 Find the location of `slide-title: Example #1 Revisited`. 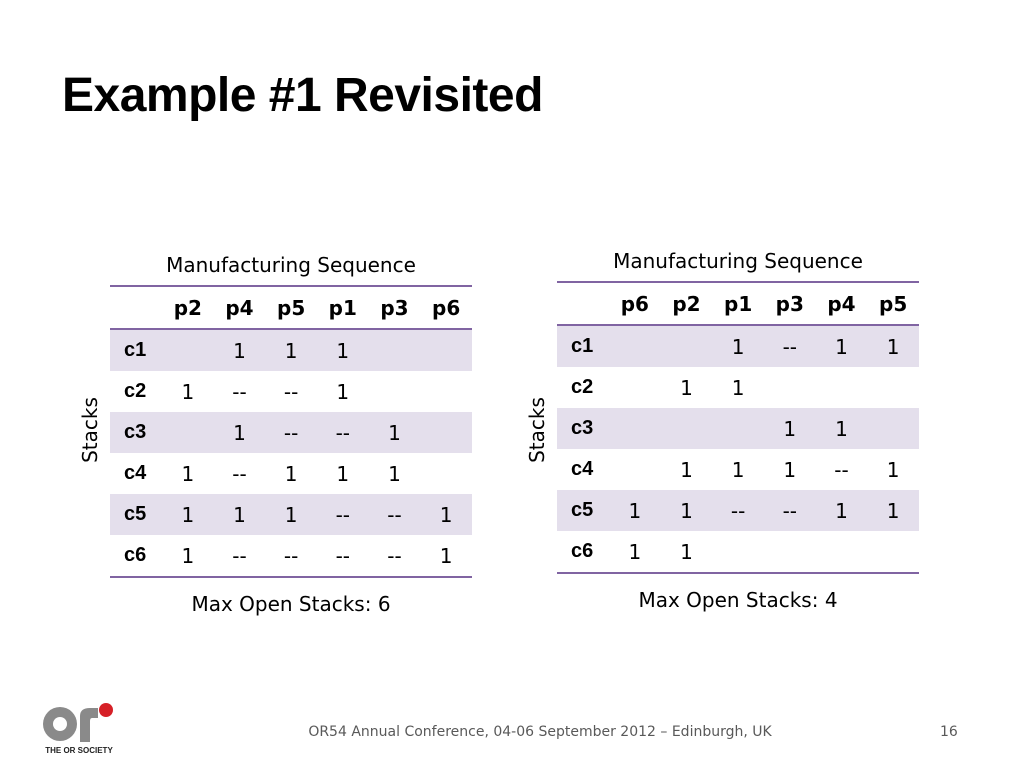

slide-title: Example #1 Revisited is located at coordinates (302, 95).